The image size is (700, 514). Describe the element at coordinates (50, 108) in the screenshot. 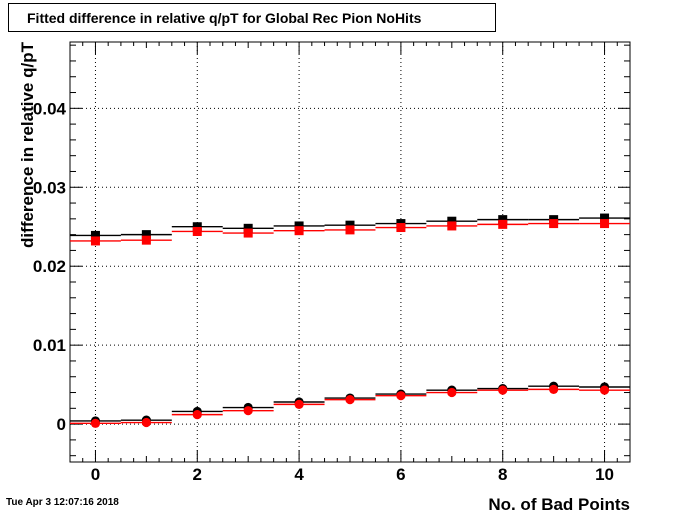

I see `y-tick-label: 0.04` at that location.